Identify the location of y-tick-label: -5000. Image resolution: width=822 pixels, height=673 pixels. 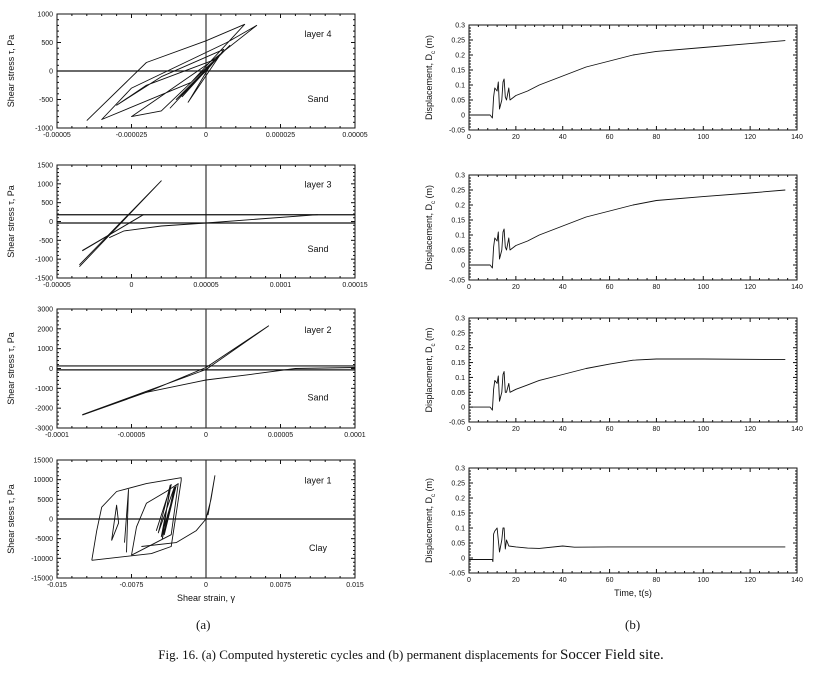
(44, 539).